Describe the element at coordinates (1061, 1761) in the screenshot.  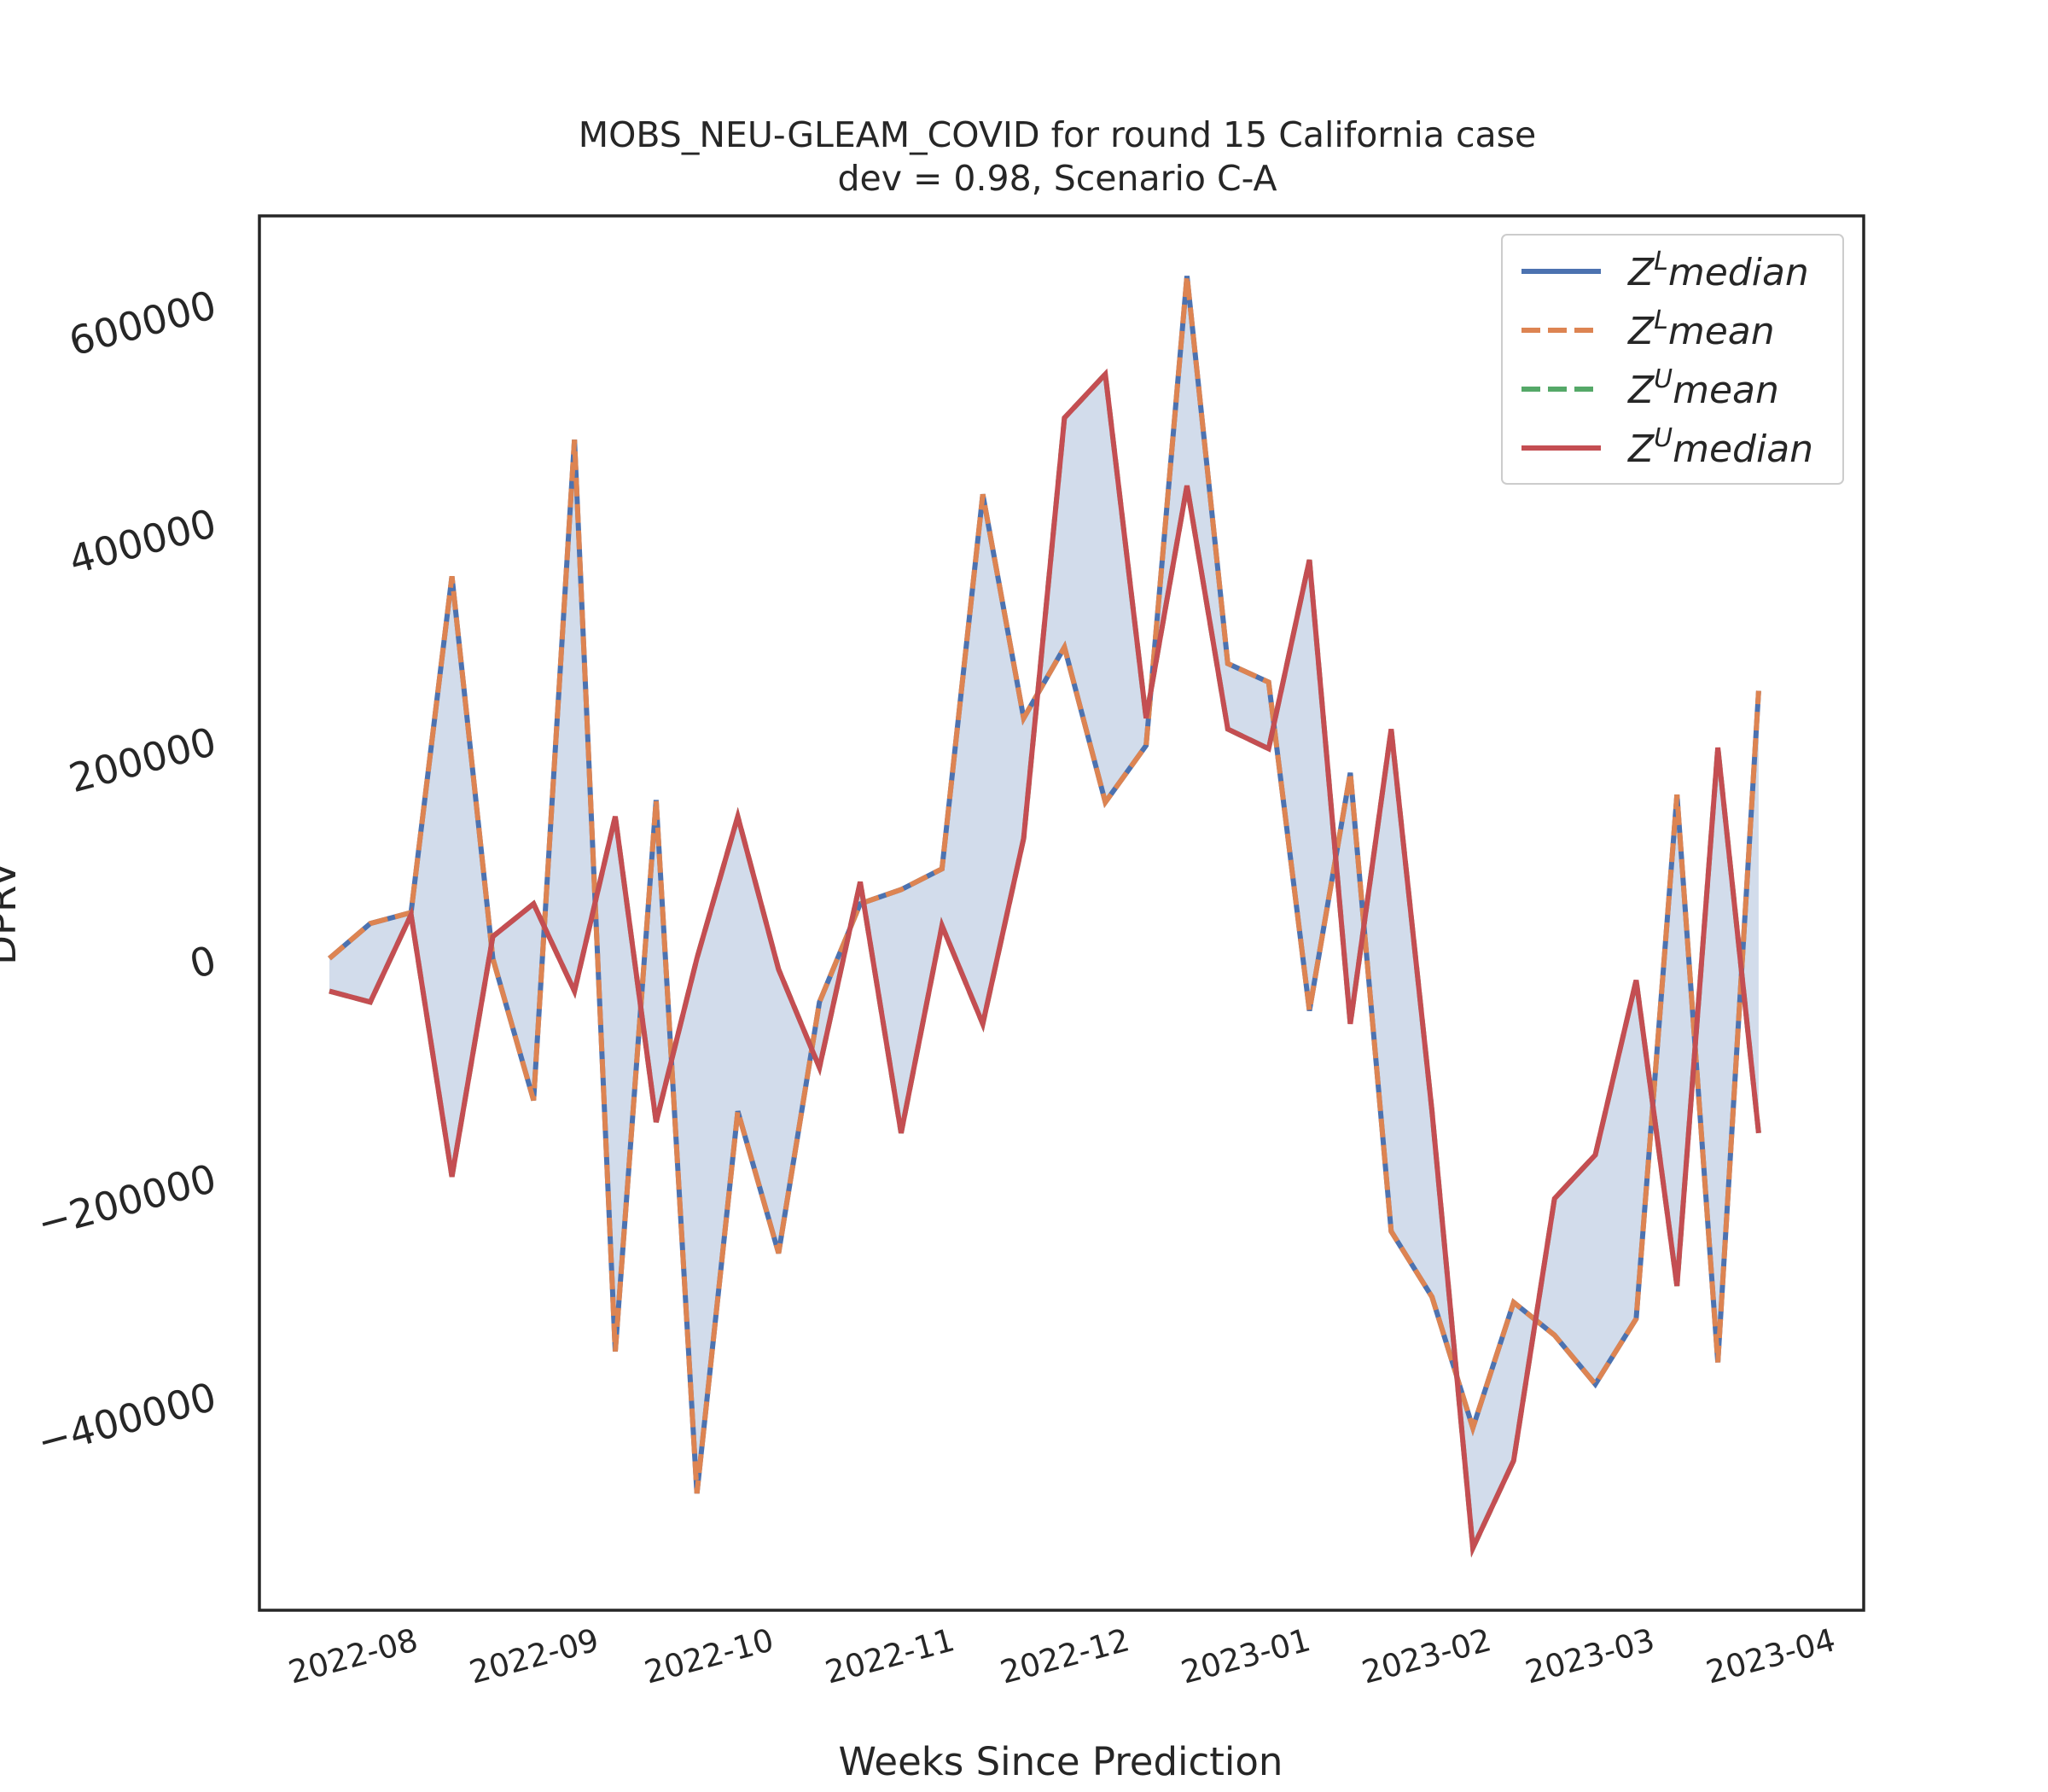
I see `x-axis-label: Weeks Since Prediction` at that location.